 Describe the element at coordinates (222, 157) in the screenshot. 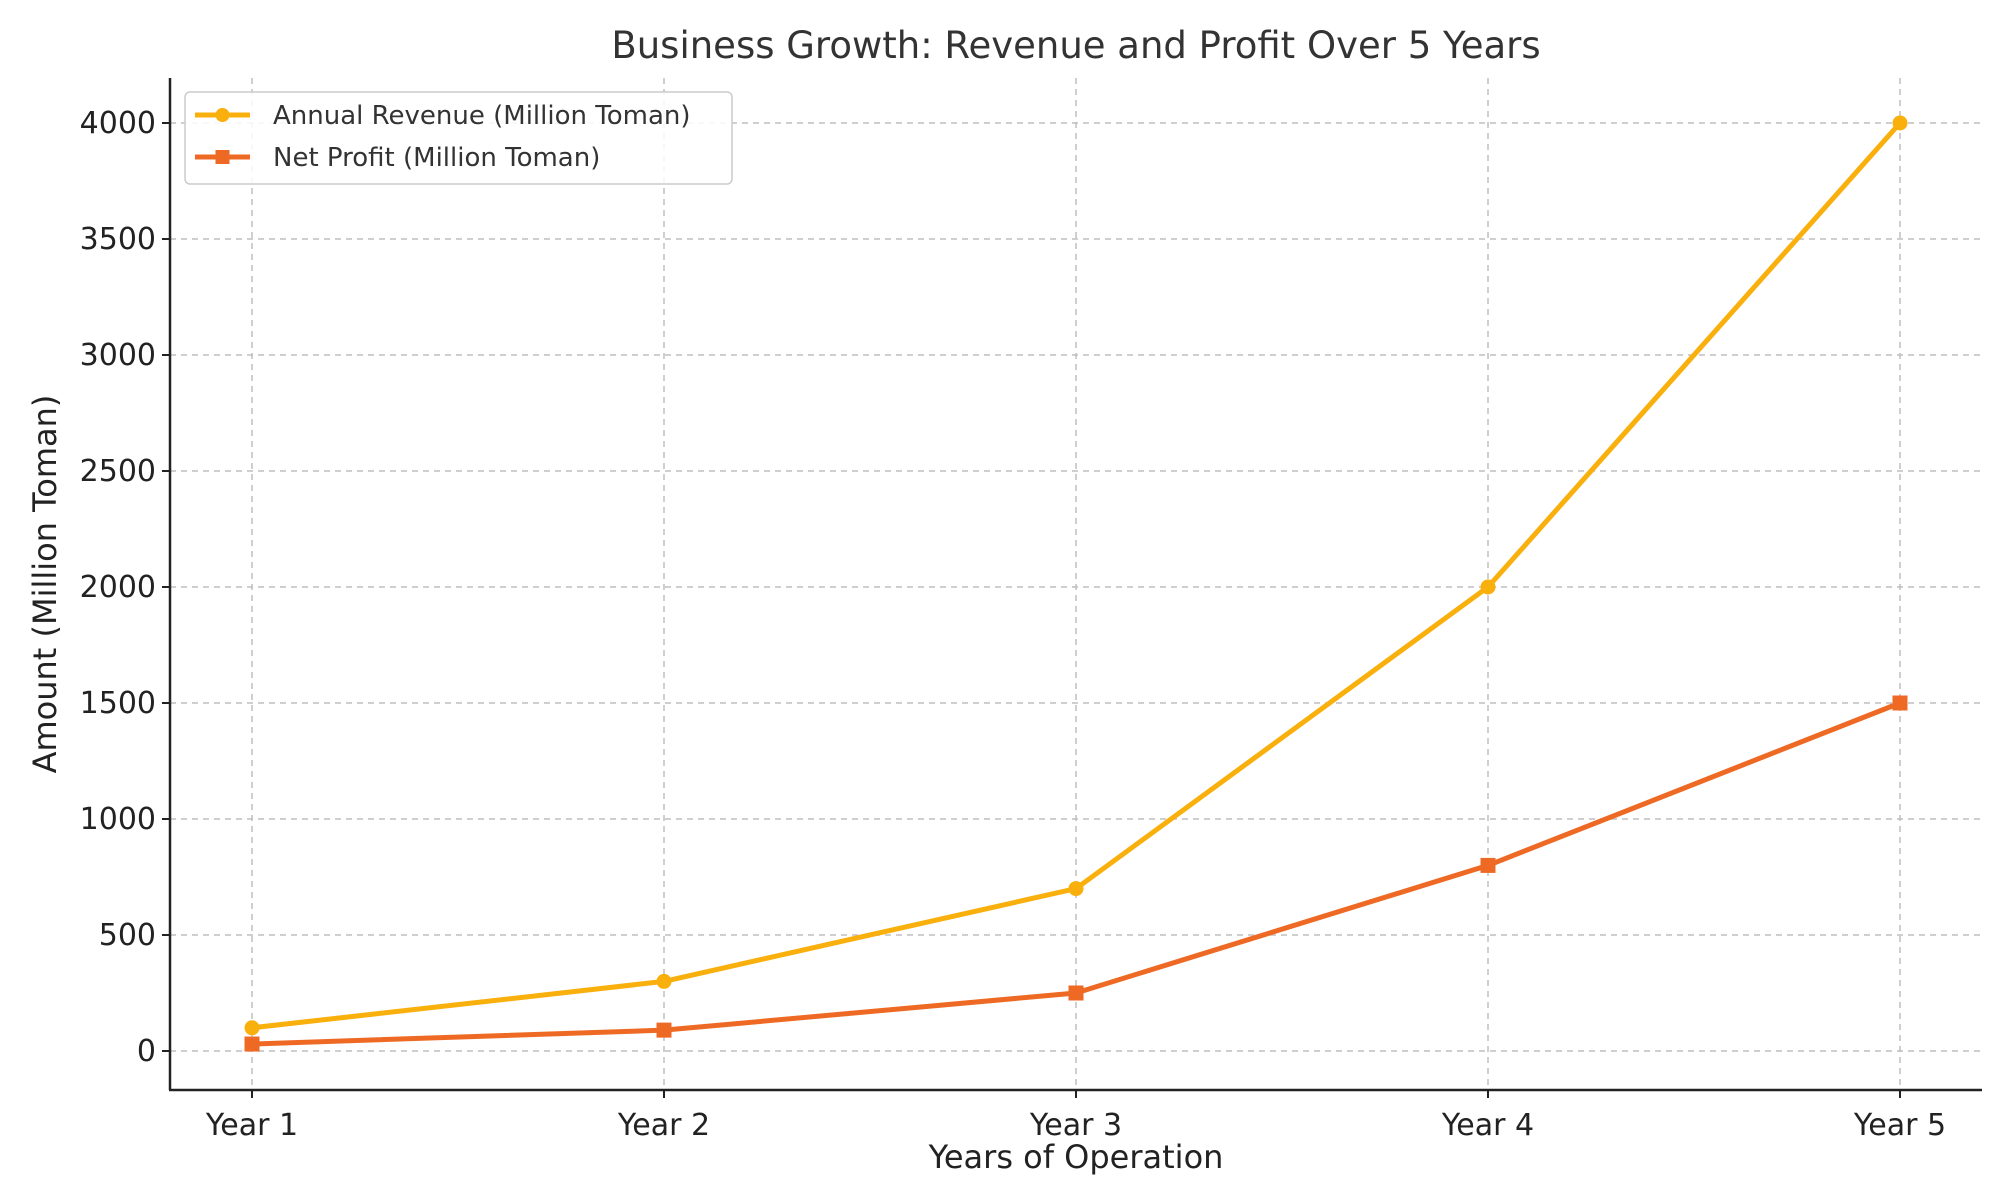

I see `legend-marker-square` at that location.